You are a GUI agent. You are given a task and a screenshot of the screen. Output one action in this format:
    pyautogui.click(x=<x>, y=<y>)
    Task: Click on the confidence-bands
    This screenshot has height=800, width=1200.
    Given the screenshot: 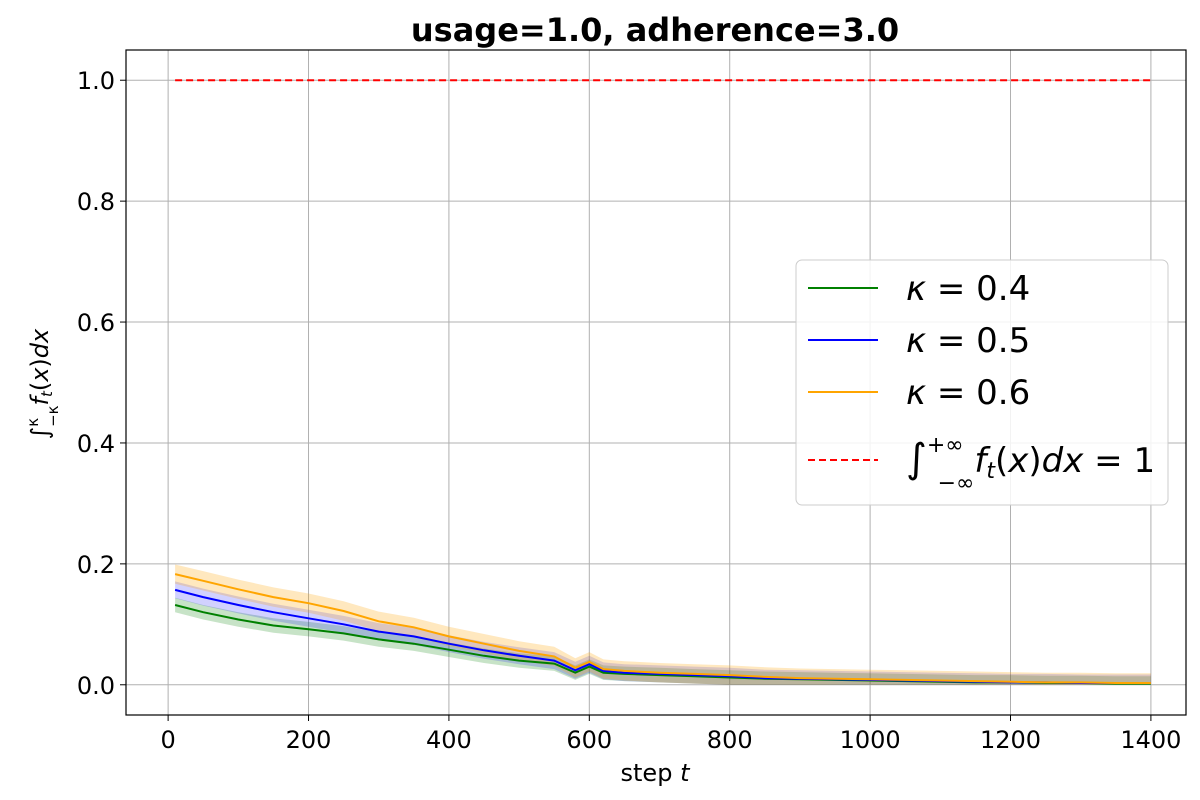 What is the action you would take?
    pyautogui.click(x=663, y=624)
    